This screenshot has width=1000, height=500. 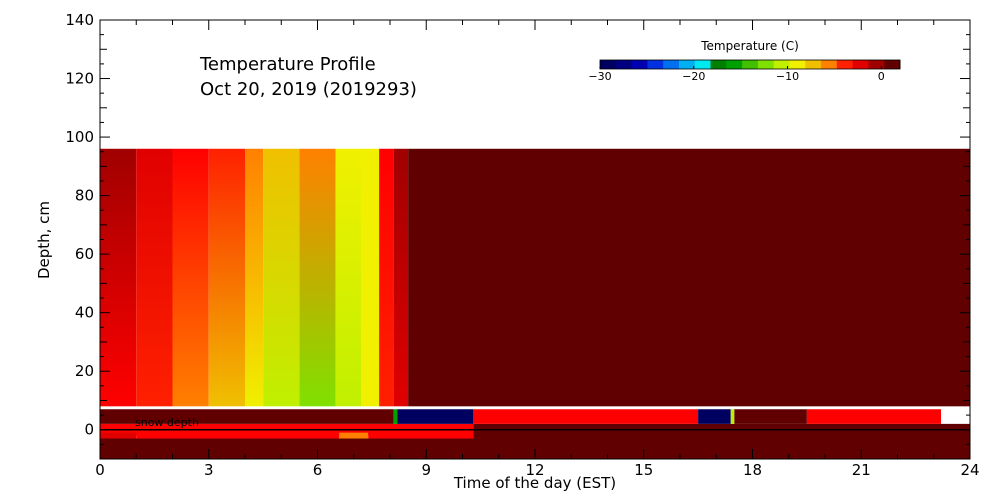 What do you see at coordinates (599, 76) in the screenshot?
I see `colorbar-tick-label: −30` at bounding box center [599, 76].